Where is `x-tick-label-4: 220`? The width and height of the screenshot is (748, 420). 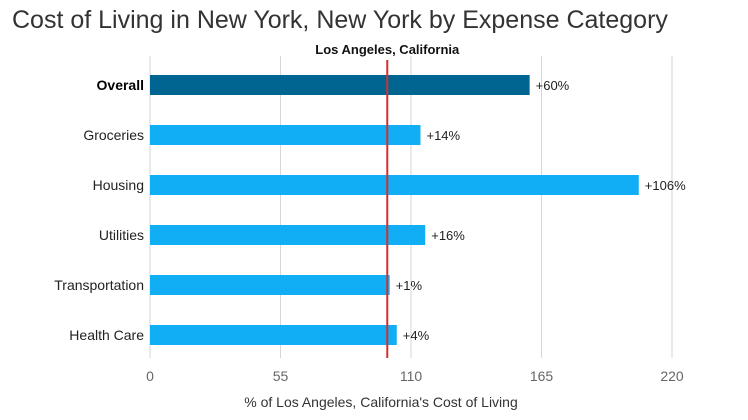 x-tick-label-4: 220 is located at coordinates (672, 376).